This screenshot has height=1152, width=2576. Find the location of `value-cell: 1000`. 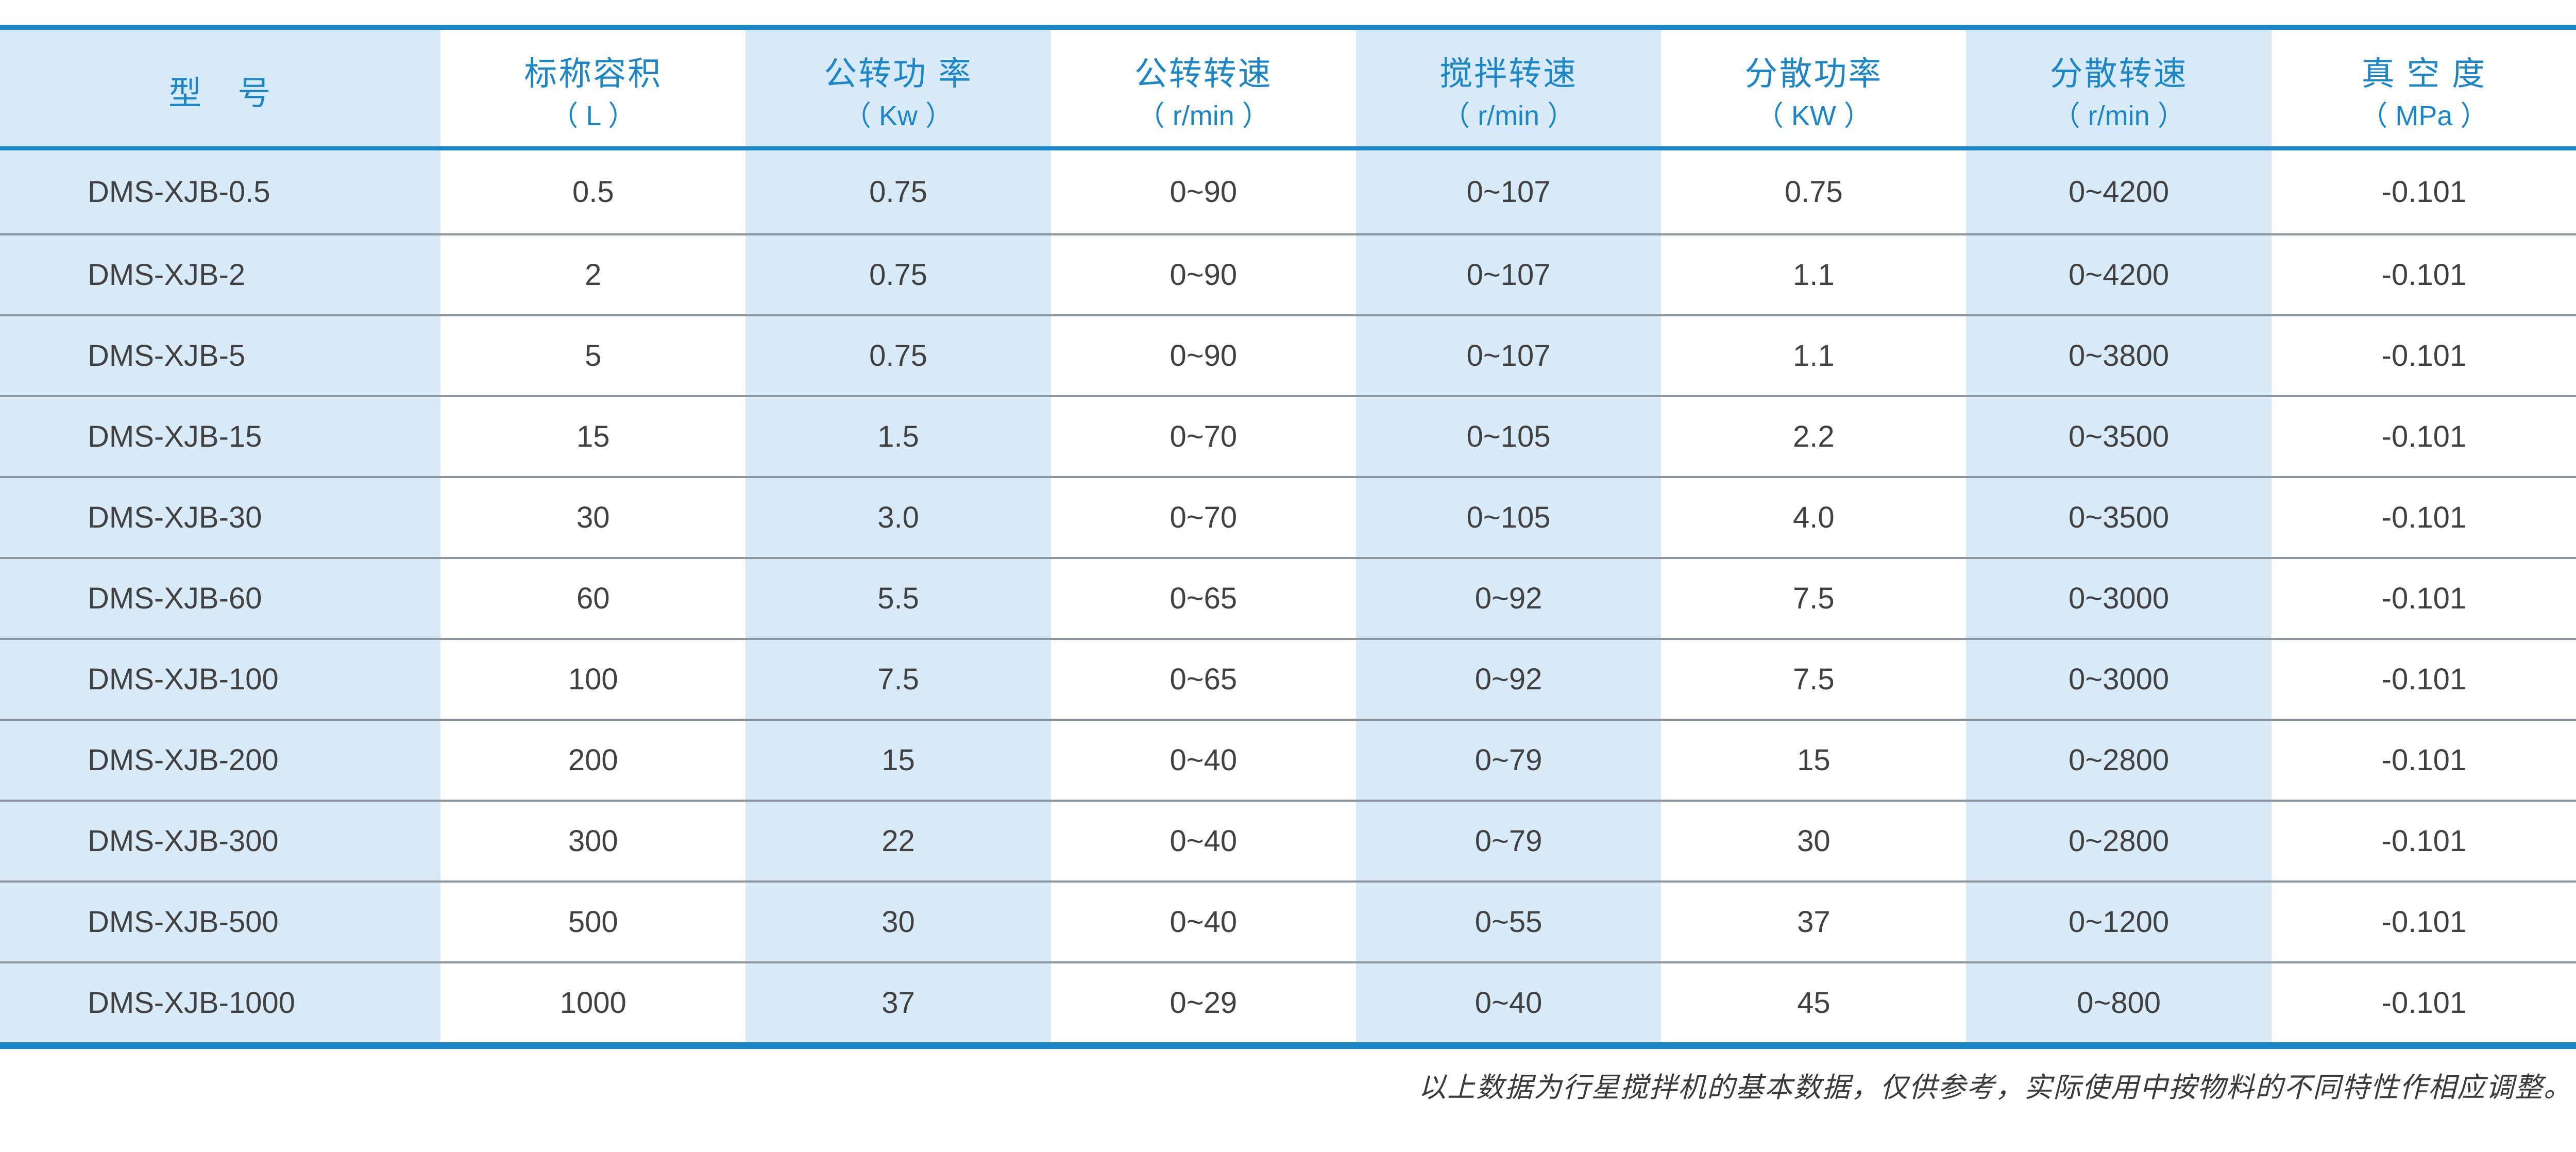

value-cell: 1000 is located at coordinates (593, 1002).